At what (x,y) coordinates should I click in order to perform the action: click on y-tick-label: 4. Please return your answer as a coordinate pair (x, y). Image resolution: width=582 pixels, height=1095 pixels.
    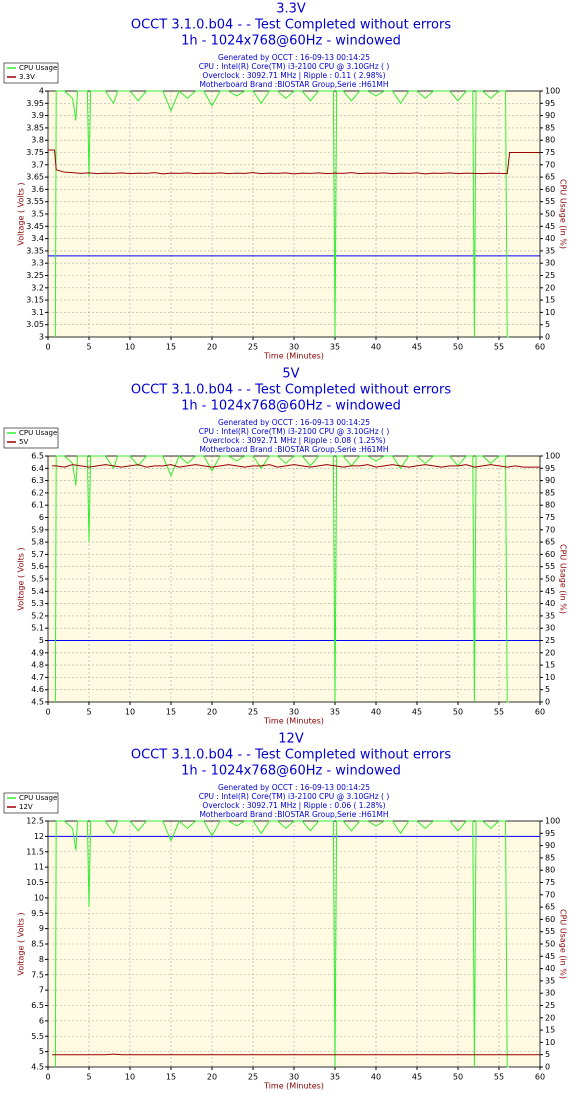
    Looking at the image, I should click on (41, 91).